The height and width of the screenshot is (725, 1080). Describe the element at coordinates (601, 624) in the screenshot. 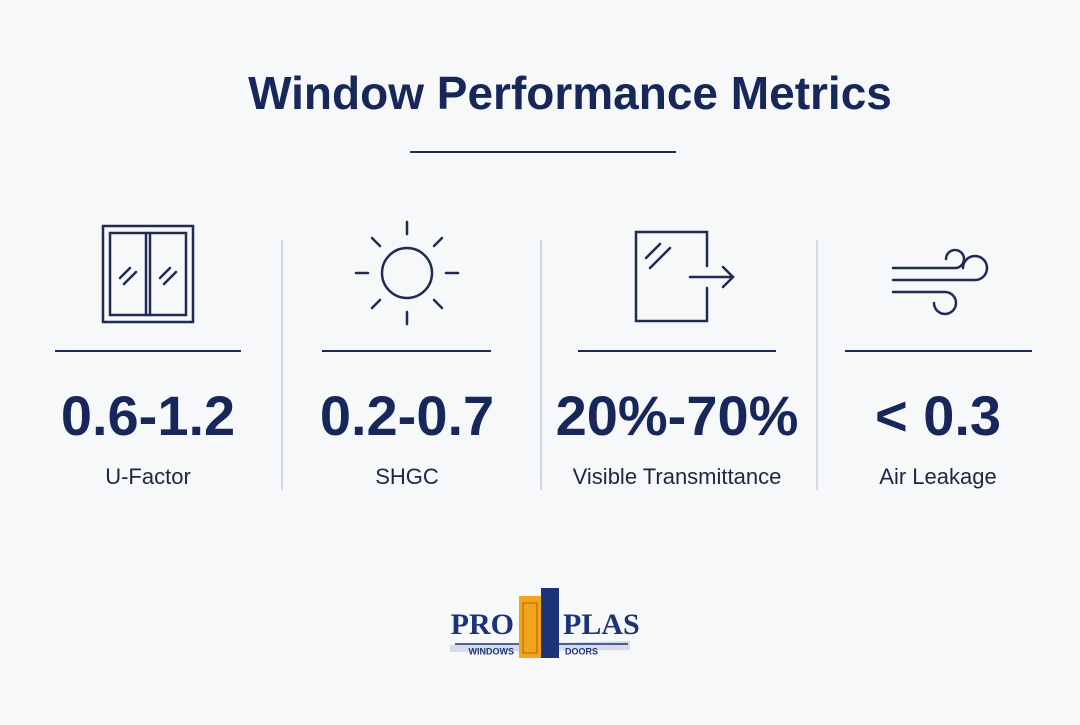

I see `logo-right: PLAS` at that location.